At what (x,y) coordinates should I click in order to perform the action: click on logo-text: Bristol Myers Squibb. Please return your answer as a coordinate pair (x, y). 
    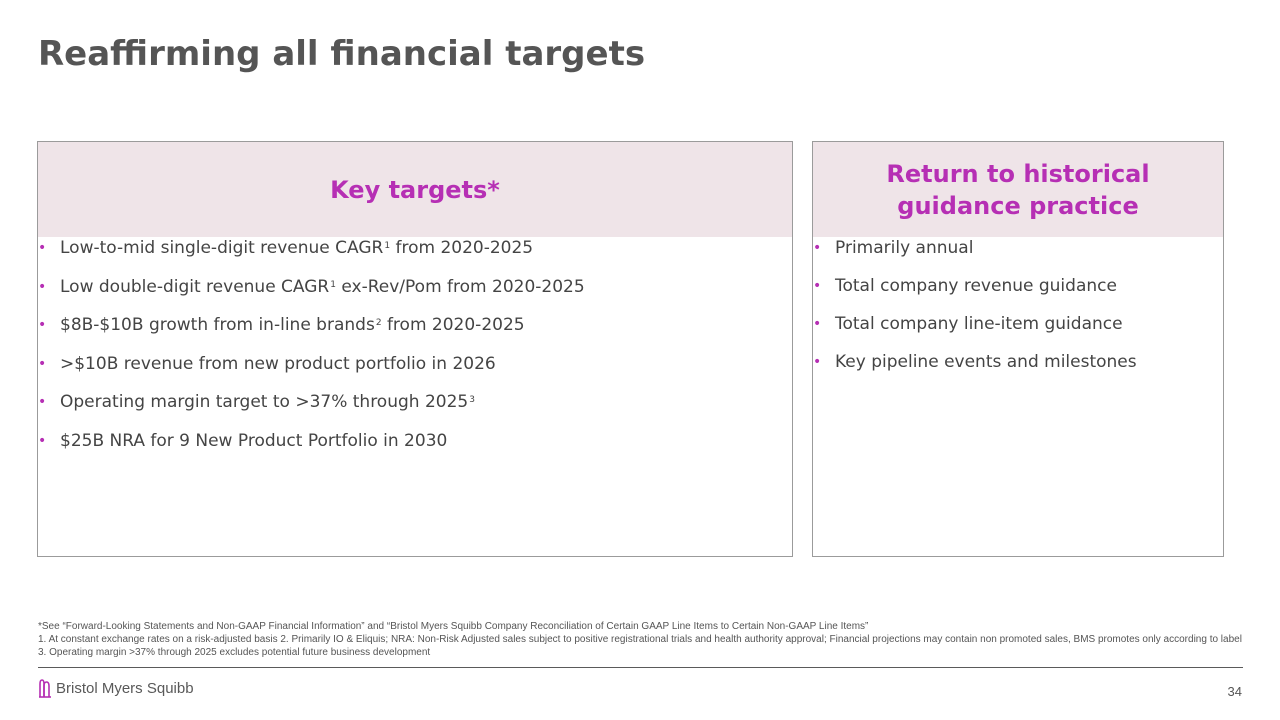
    Looking at the image, I should click on (125, 688).